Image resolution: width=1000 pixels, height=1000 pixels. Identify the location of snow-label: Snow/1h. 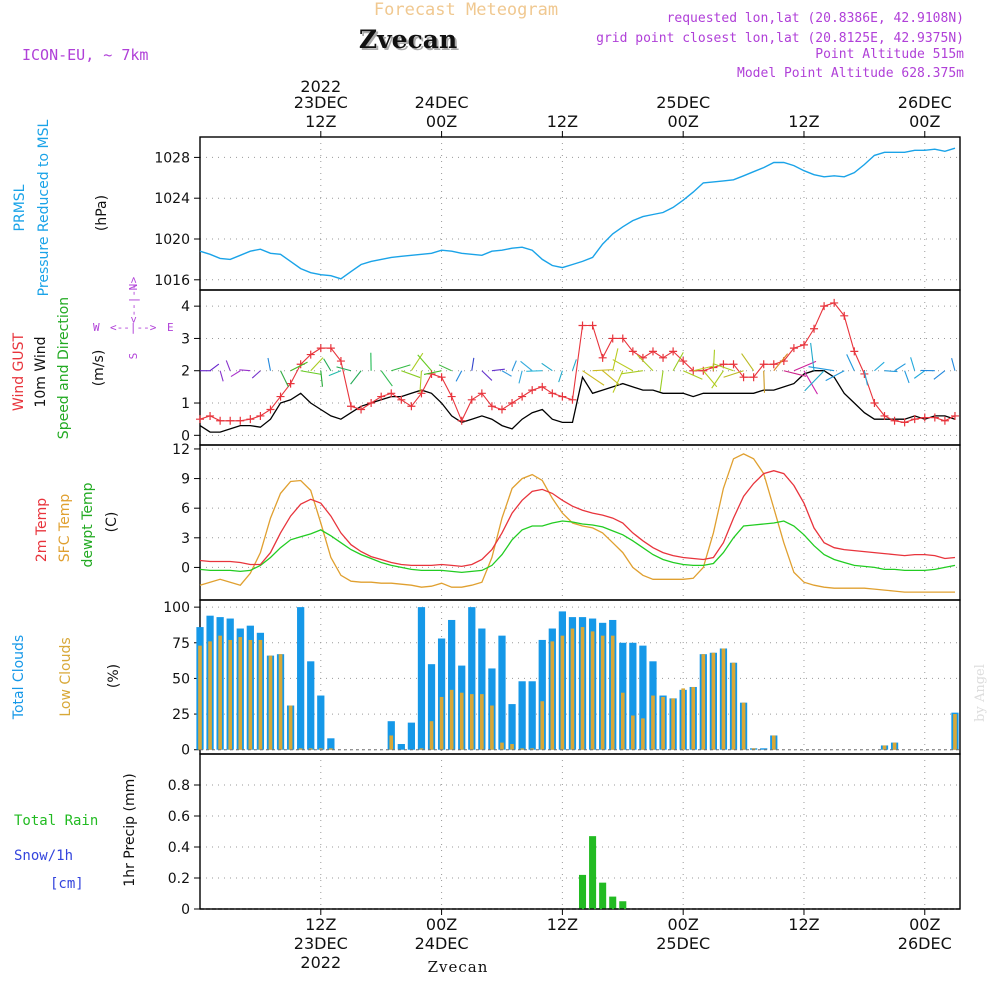
(43, 856).